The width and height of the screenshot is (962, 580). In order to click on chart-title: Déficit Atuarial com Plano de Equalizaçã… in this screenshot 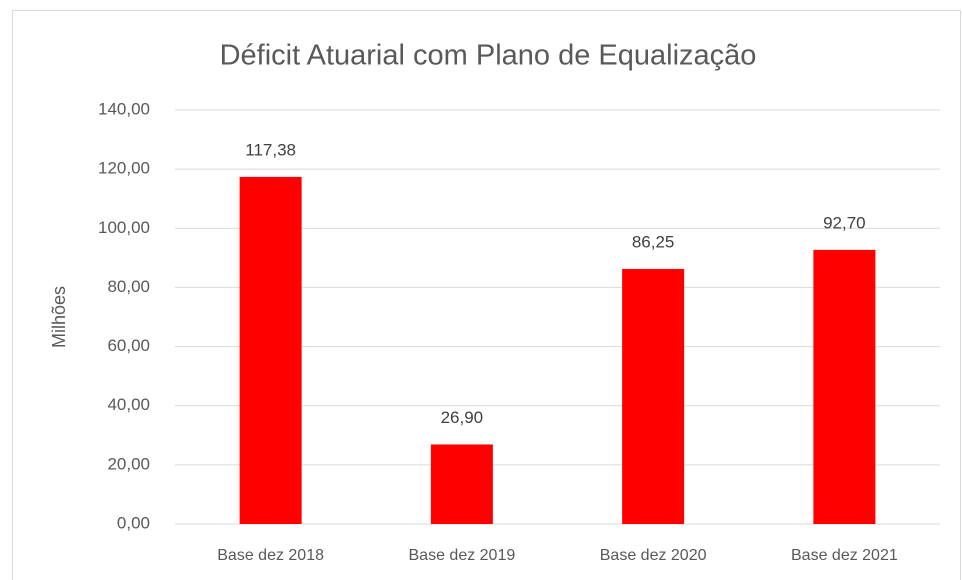, I will do `click(488, 56)`.